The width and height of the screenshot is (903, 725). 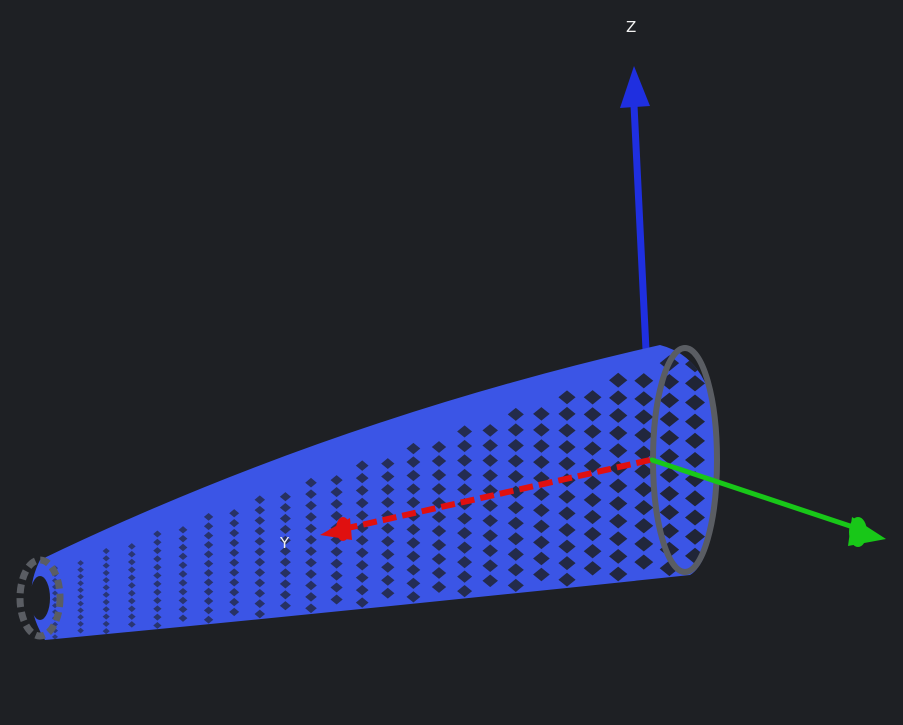 I want to click on cone-small-end-ring, so click(x=40, y=598).